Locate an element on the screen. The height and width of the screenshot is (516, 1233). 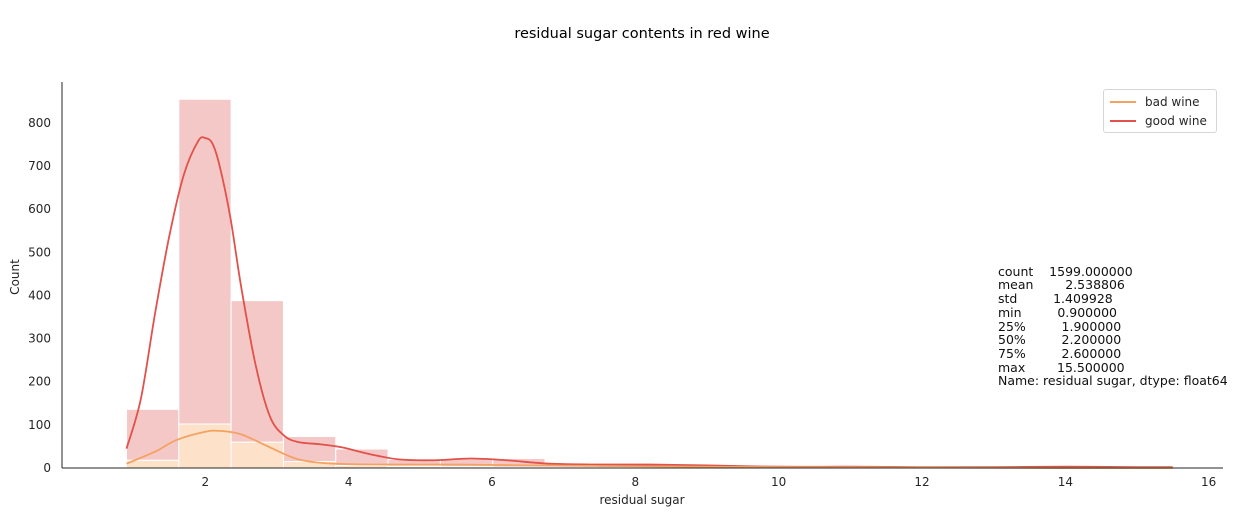
legend-item-good: good wine is located at coordinates (1158, 121).